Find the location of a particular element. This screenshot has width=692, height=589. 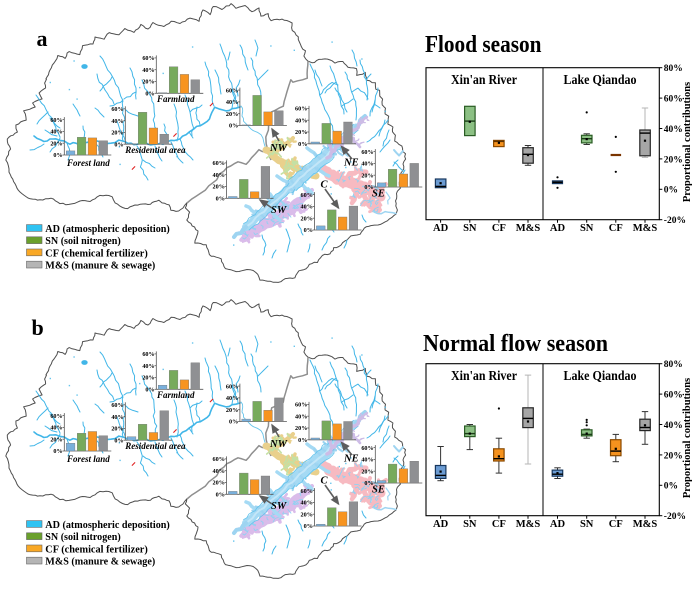

svg-text: b is located at coordinates (38, 327).